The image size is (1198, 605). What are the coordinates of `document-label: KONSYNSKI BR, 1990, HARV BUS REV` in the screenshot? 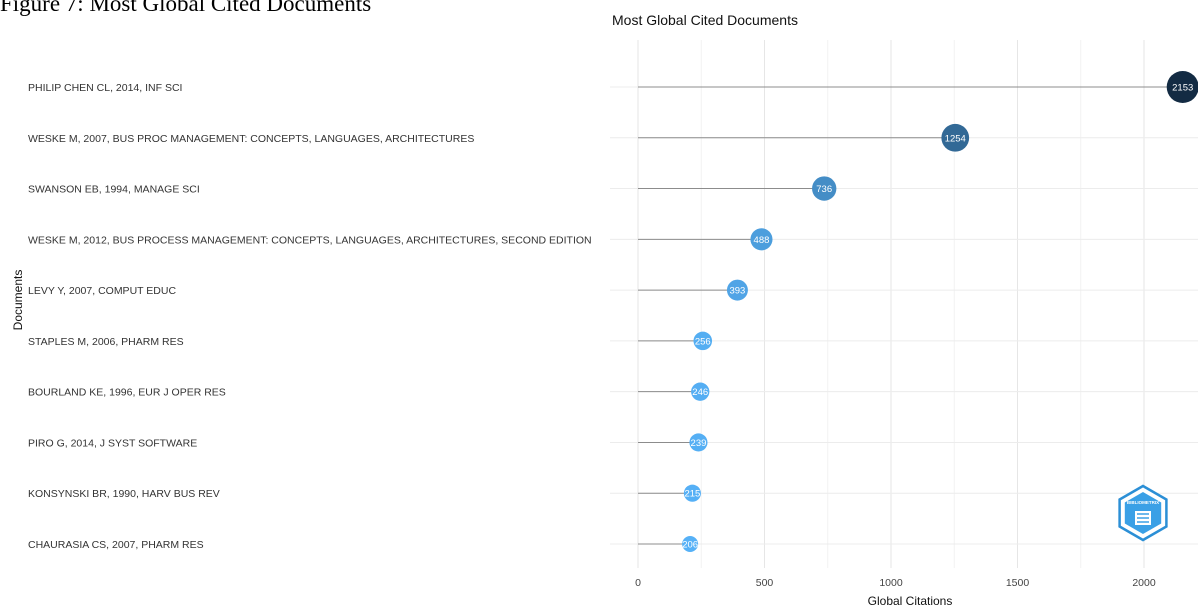 It's located at (124, 494).